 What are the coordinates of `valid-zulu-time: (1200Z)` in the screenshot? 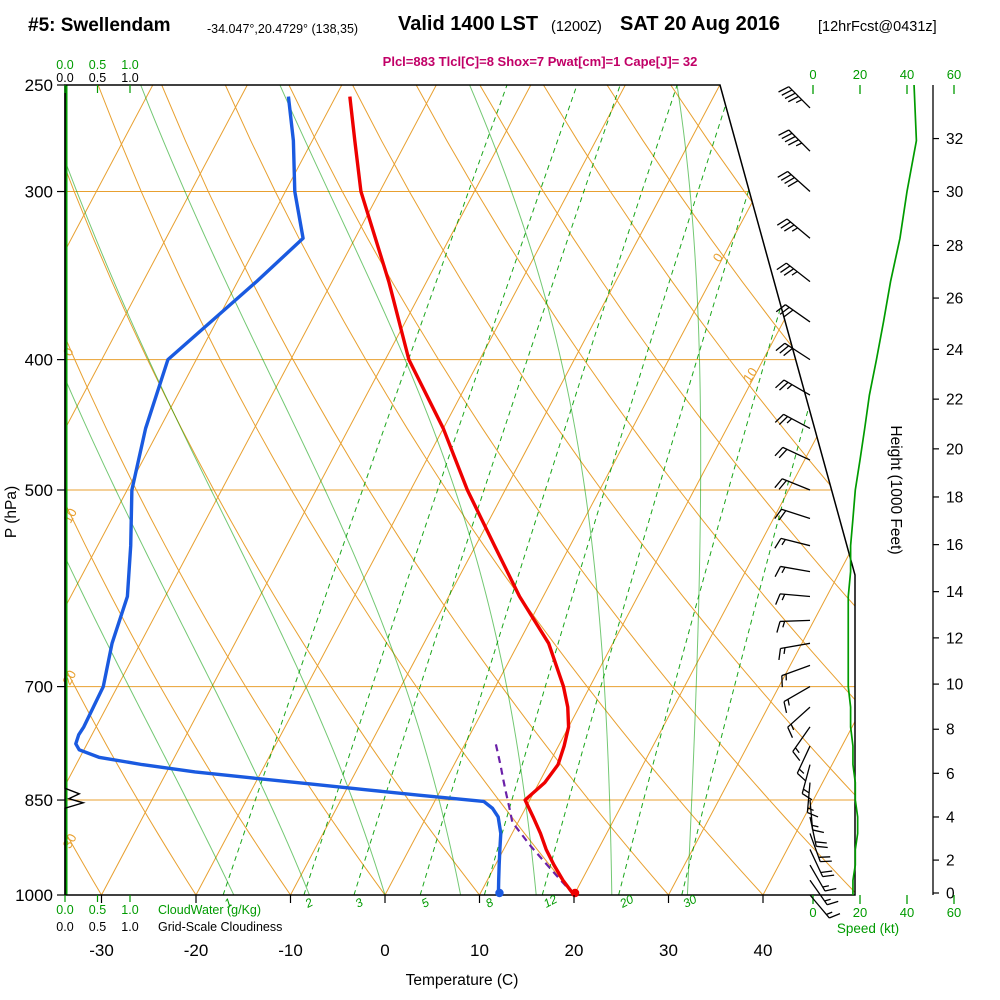 It's located at (576, 27).